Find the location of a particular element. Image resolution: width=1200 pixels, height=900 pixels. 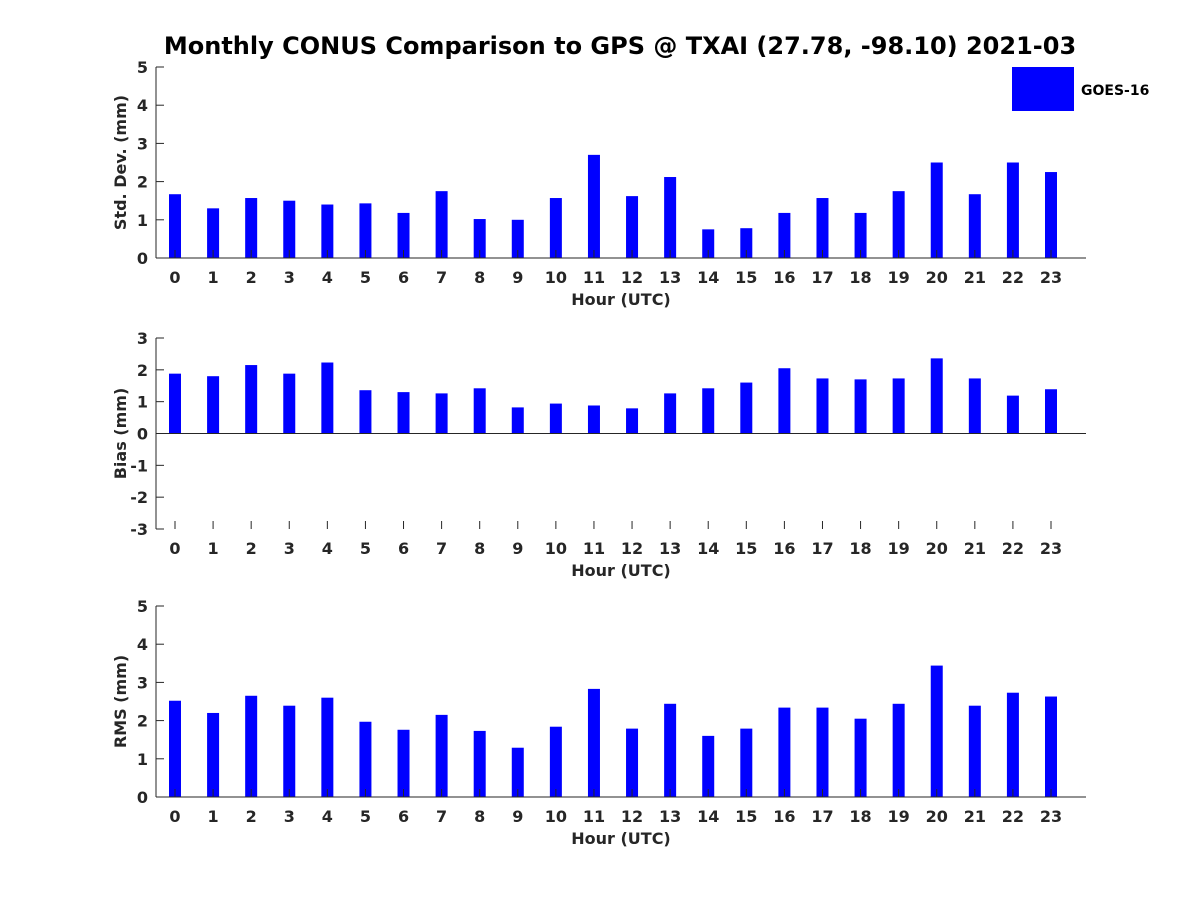

y-axis-label: Std. Dev. (mm) is located at coordinates (120, 162).